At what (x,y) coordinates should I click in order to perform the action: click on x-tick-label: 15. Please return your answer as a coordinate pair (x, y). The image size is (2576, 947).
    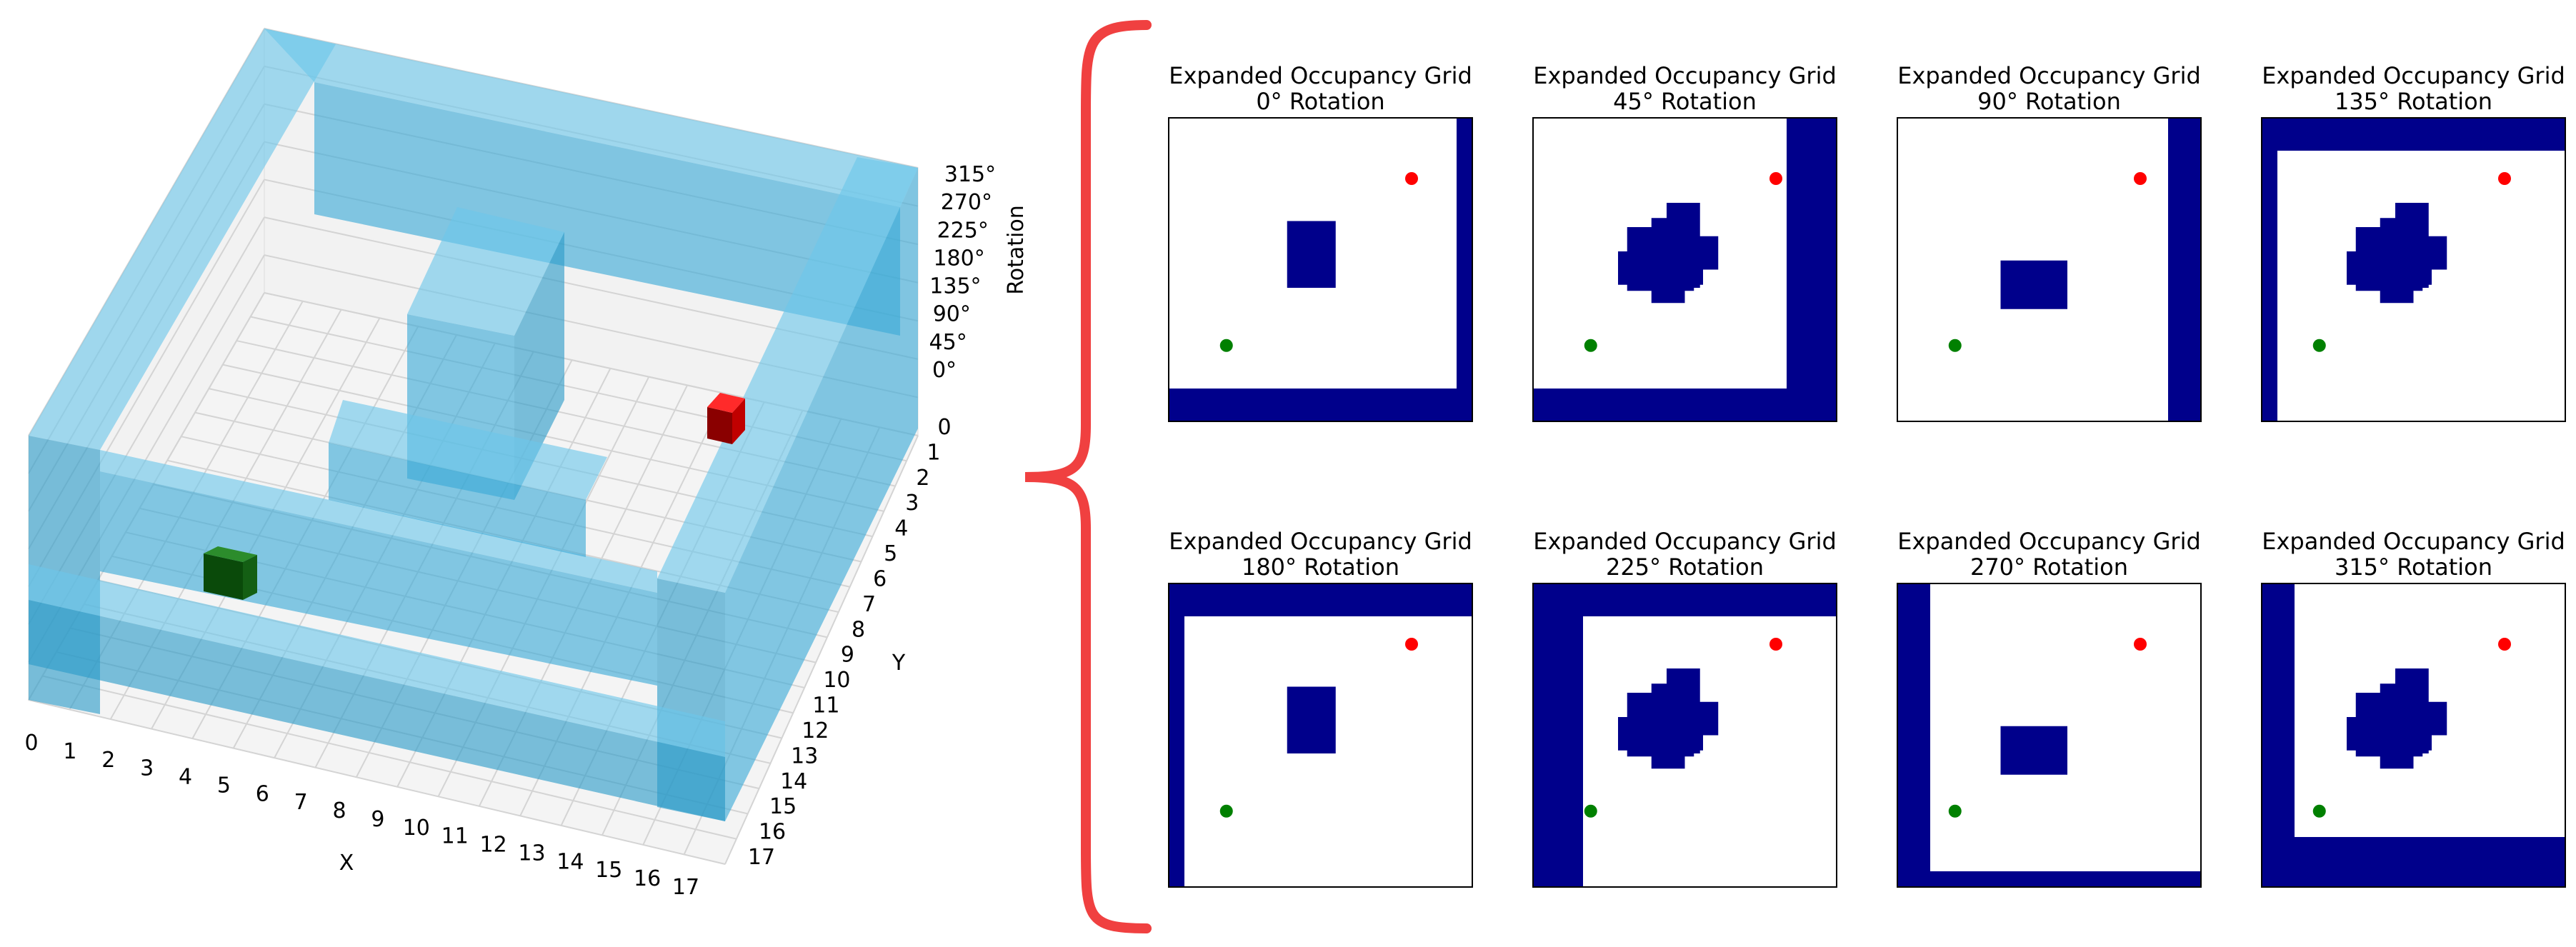
    Looking at the image, I should click on (608, 870).